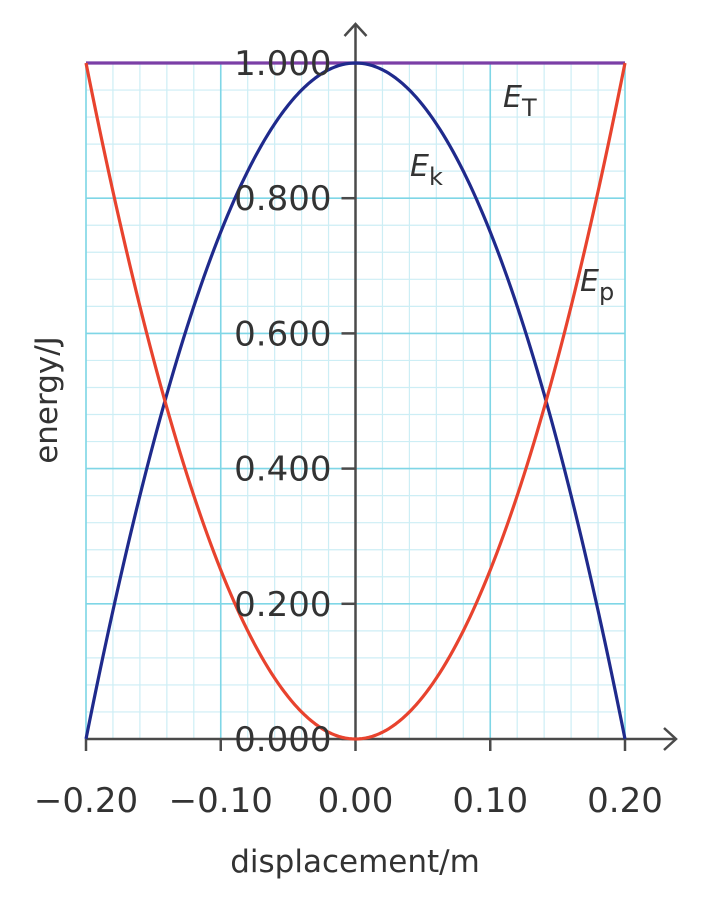  Describe the element at coordinates (426, 170) in the screenshot. I see `curve-label-kinetic: Ek` at that location.